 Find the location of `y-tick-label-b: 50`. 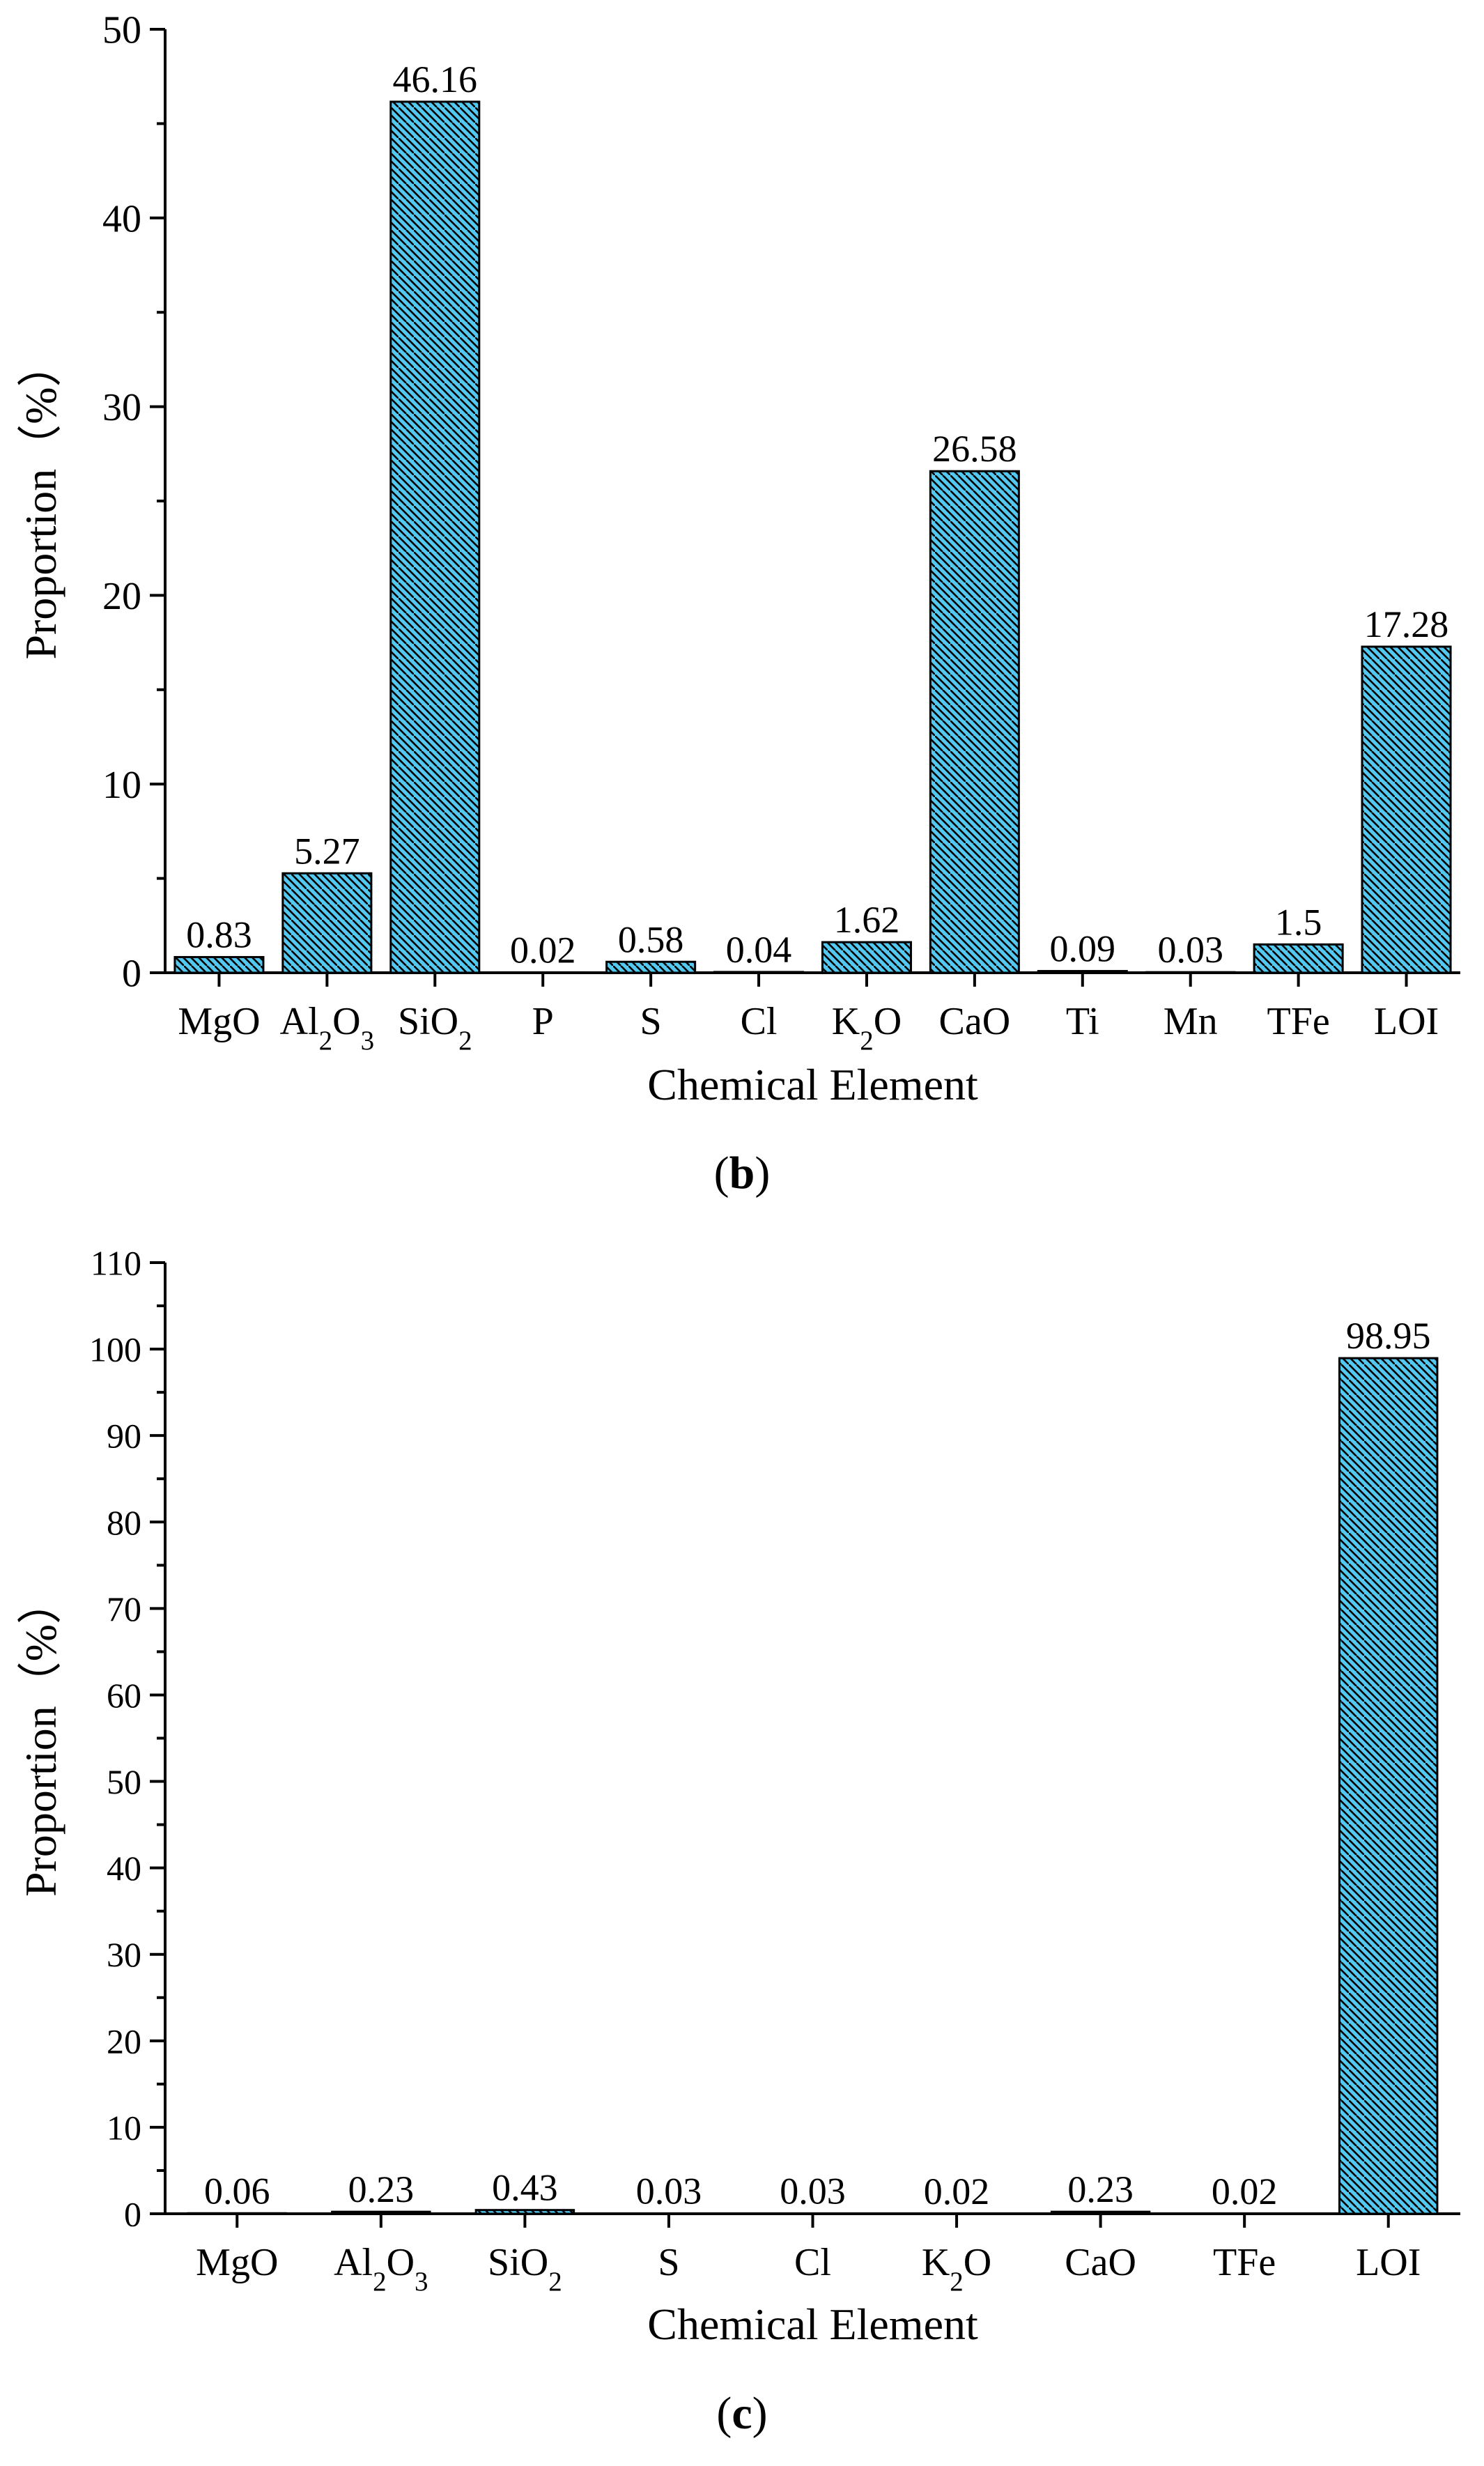

y-tick-label-b: 50 is located at coordinates (121, 30).